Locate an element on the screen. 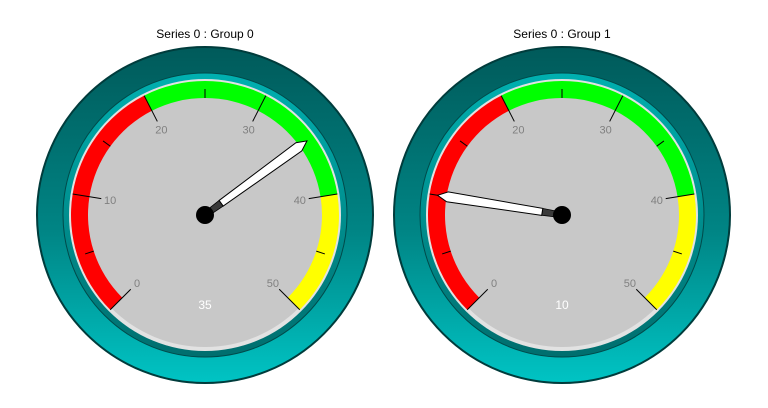 The image size is (768, 408). gauge-title: Series 0 : Group 0 is located at coordinates (205, 34).